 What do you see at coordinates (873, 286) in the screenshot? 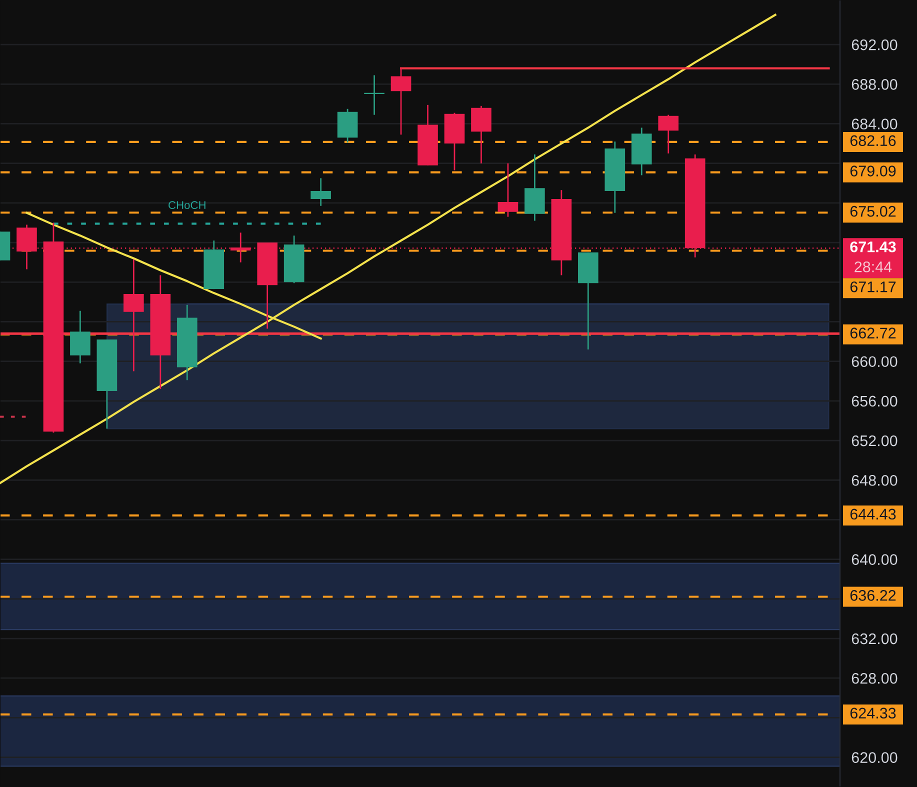
I see `ref-line-label: 671.17` at bounding box center [873, 286].